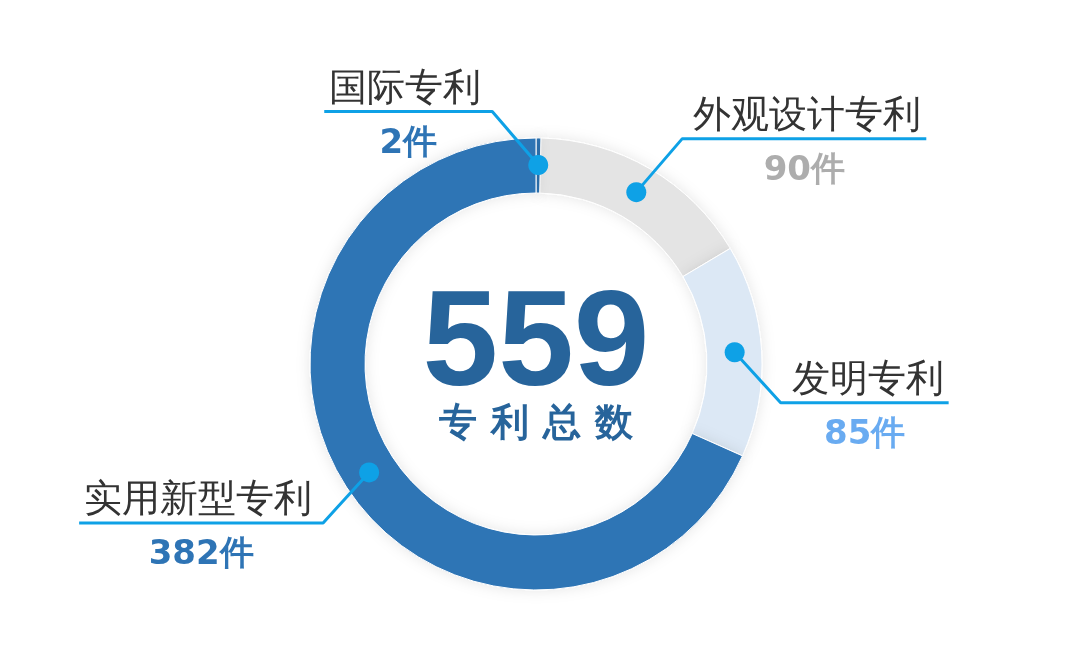 The height and width of the screenshot is (661, 1080). Describe the element at coordinates (807, 113) in the screenshot. I see `slice-label: 外观设计专利` at that location.